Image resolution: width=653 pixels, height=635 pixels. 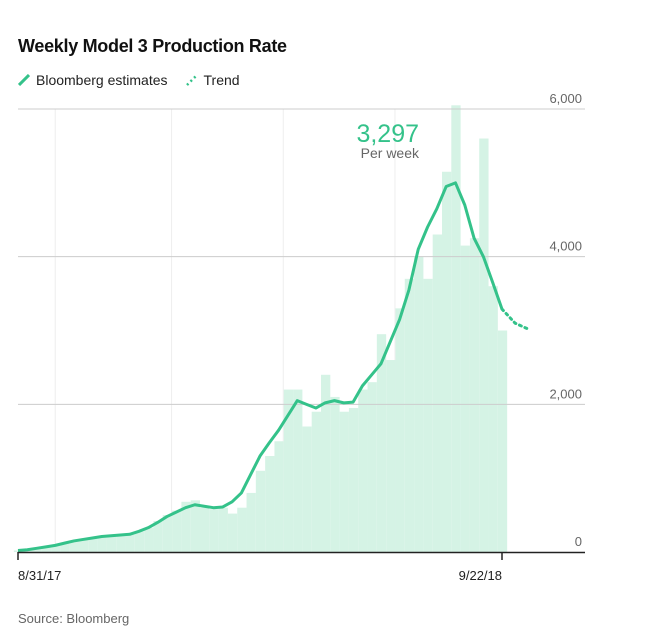 I want to click on y-tick-label: 2,000, so click(x=565, y=393).